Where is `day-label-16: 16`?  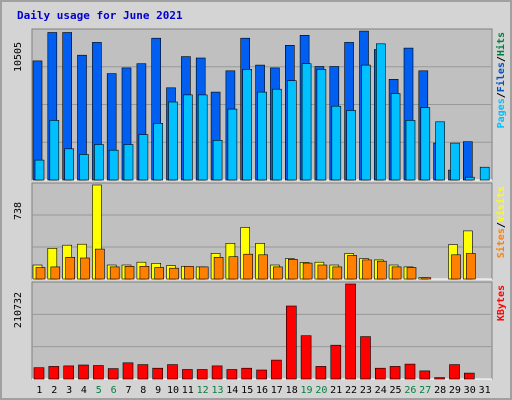
day-label-16: 16 is located at coordinates (262, 390).